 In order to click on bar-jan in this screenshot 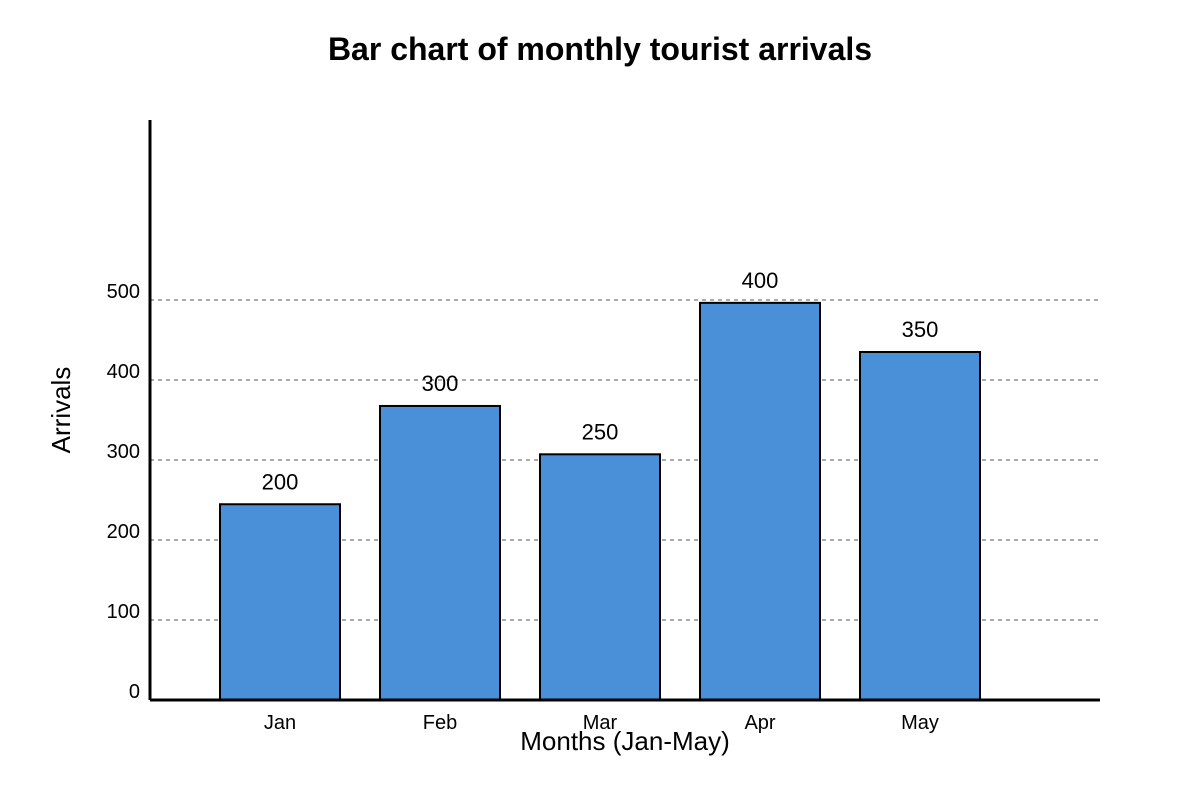, I will do `click(280, 602)`.